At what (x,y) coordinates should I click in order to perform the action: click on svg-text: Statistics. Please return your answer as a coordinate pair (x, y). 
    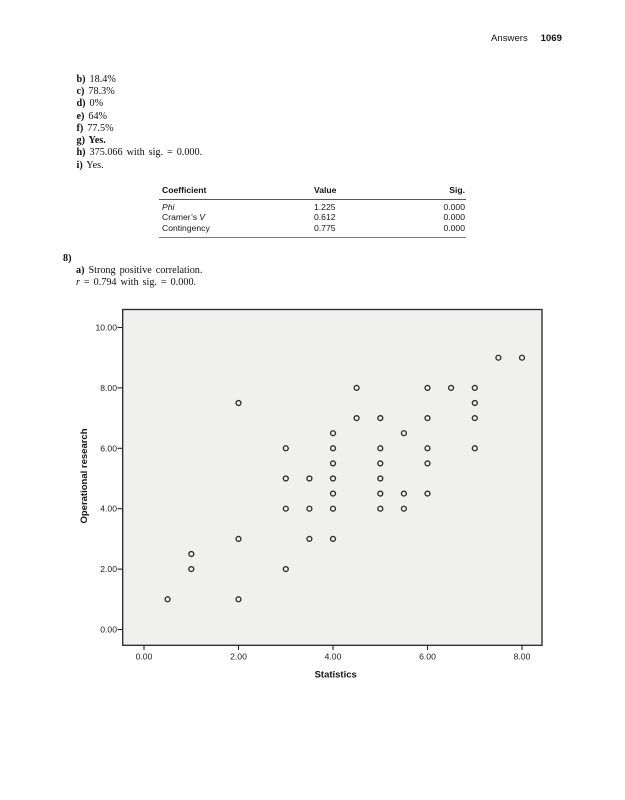
    Looking at the image, I should click on (336, 675).